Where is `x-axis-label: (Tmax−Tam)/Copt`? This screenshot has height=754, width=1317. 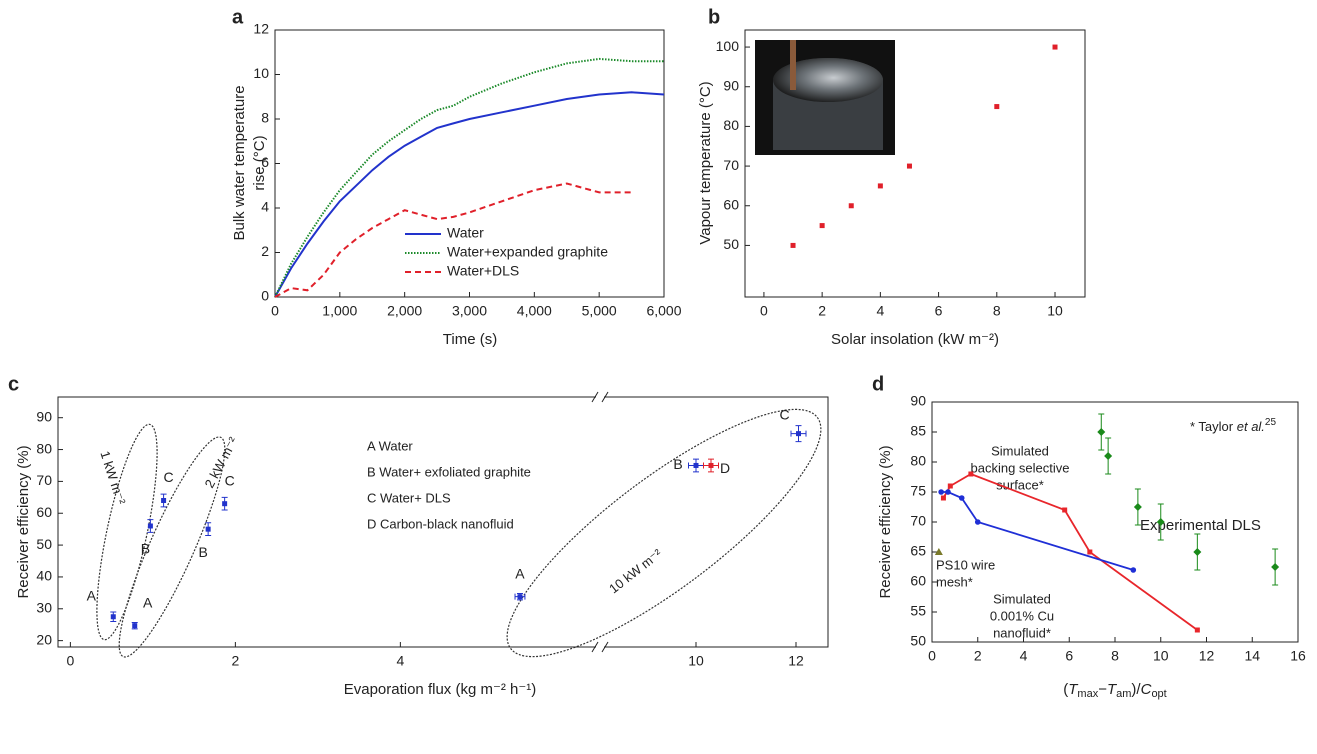
x-axis-label: (Tmax−Tam)/Copt is located at coordinates (1114, 690).